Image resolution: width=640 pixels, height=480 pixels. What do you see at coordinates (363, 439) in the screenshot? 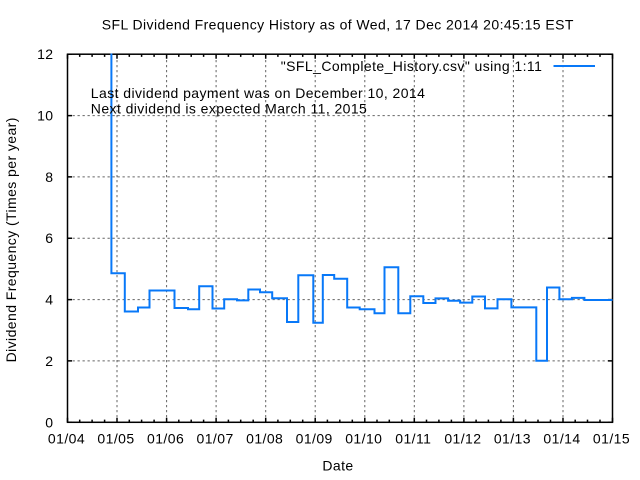
I see `svg-text: 01/10` at bounding box center [363, 439].